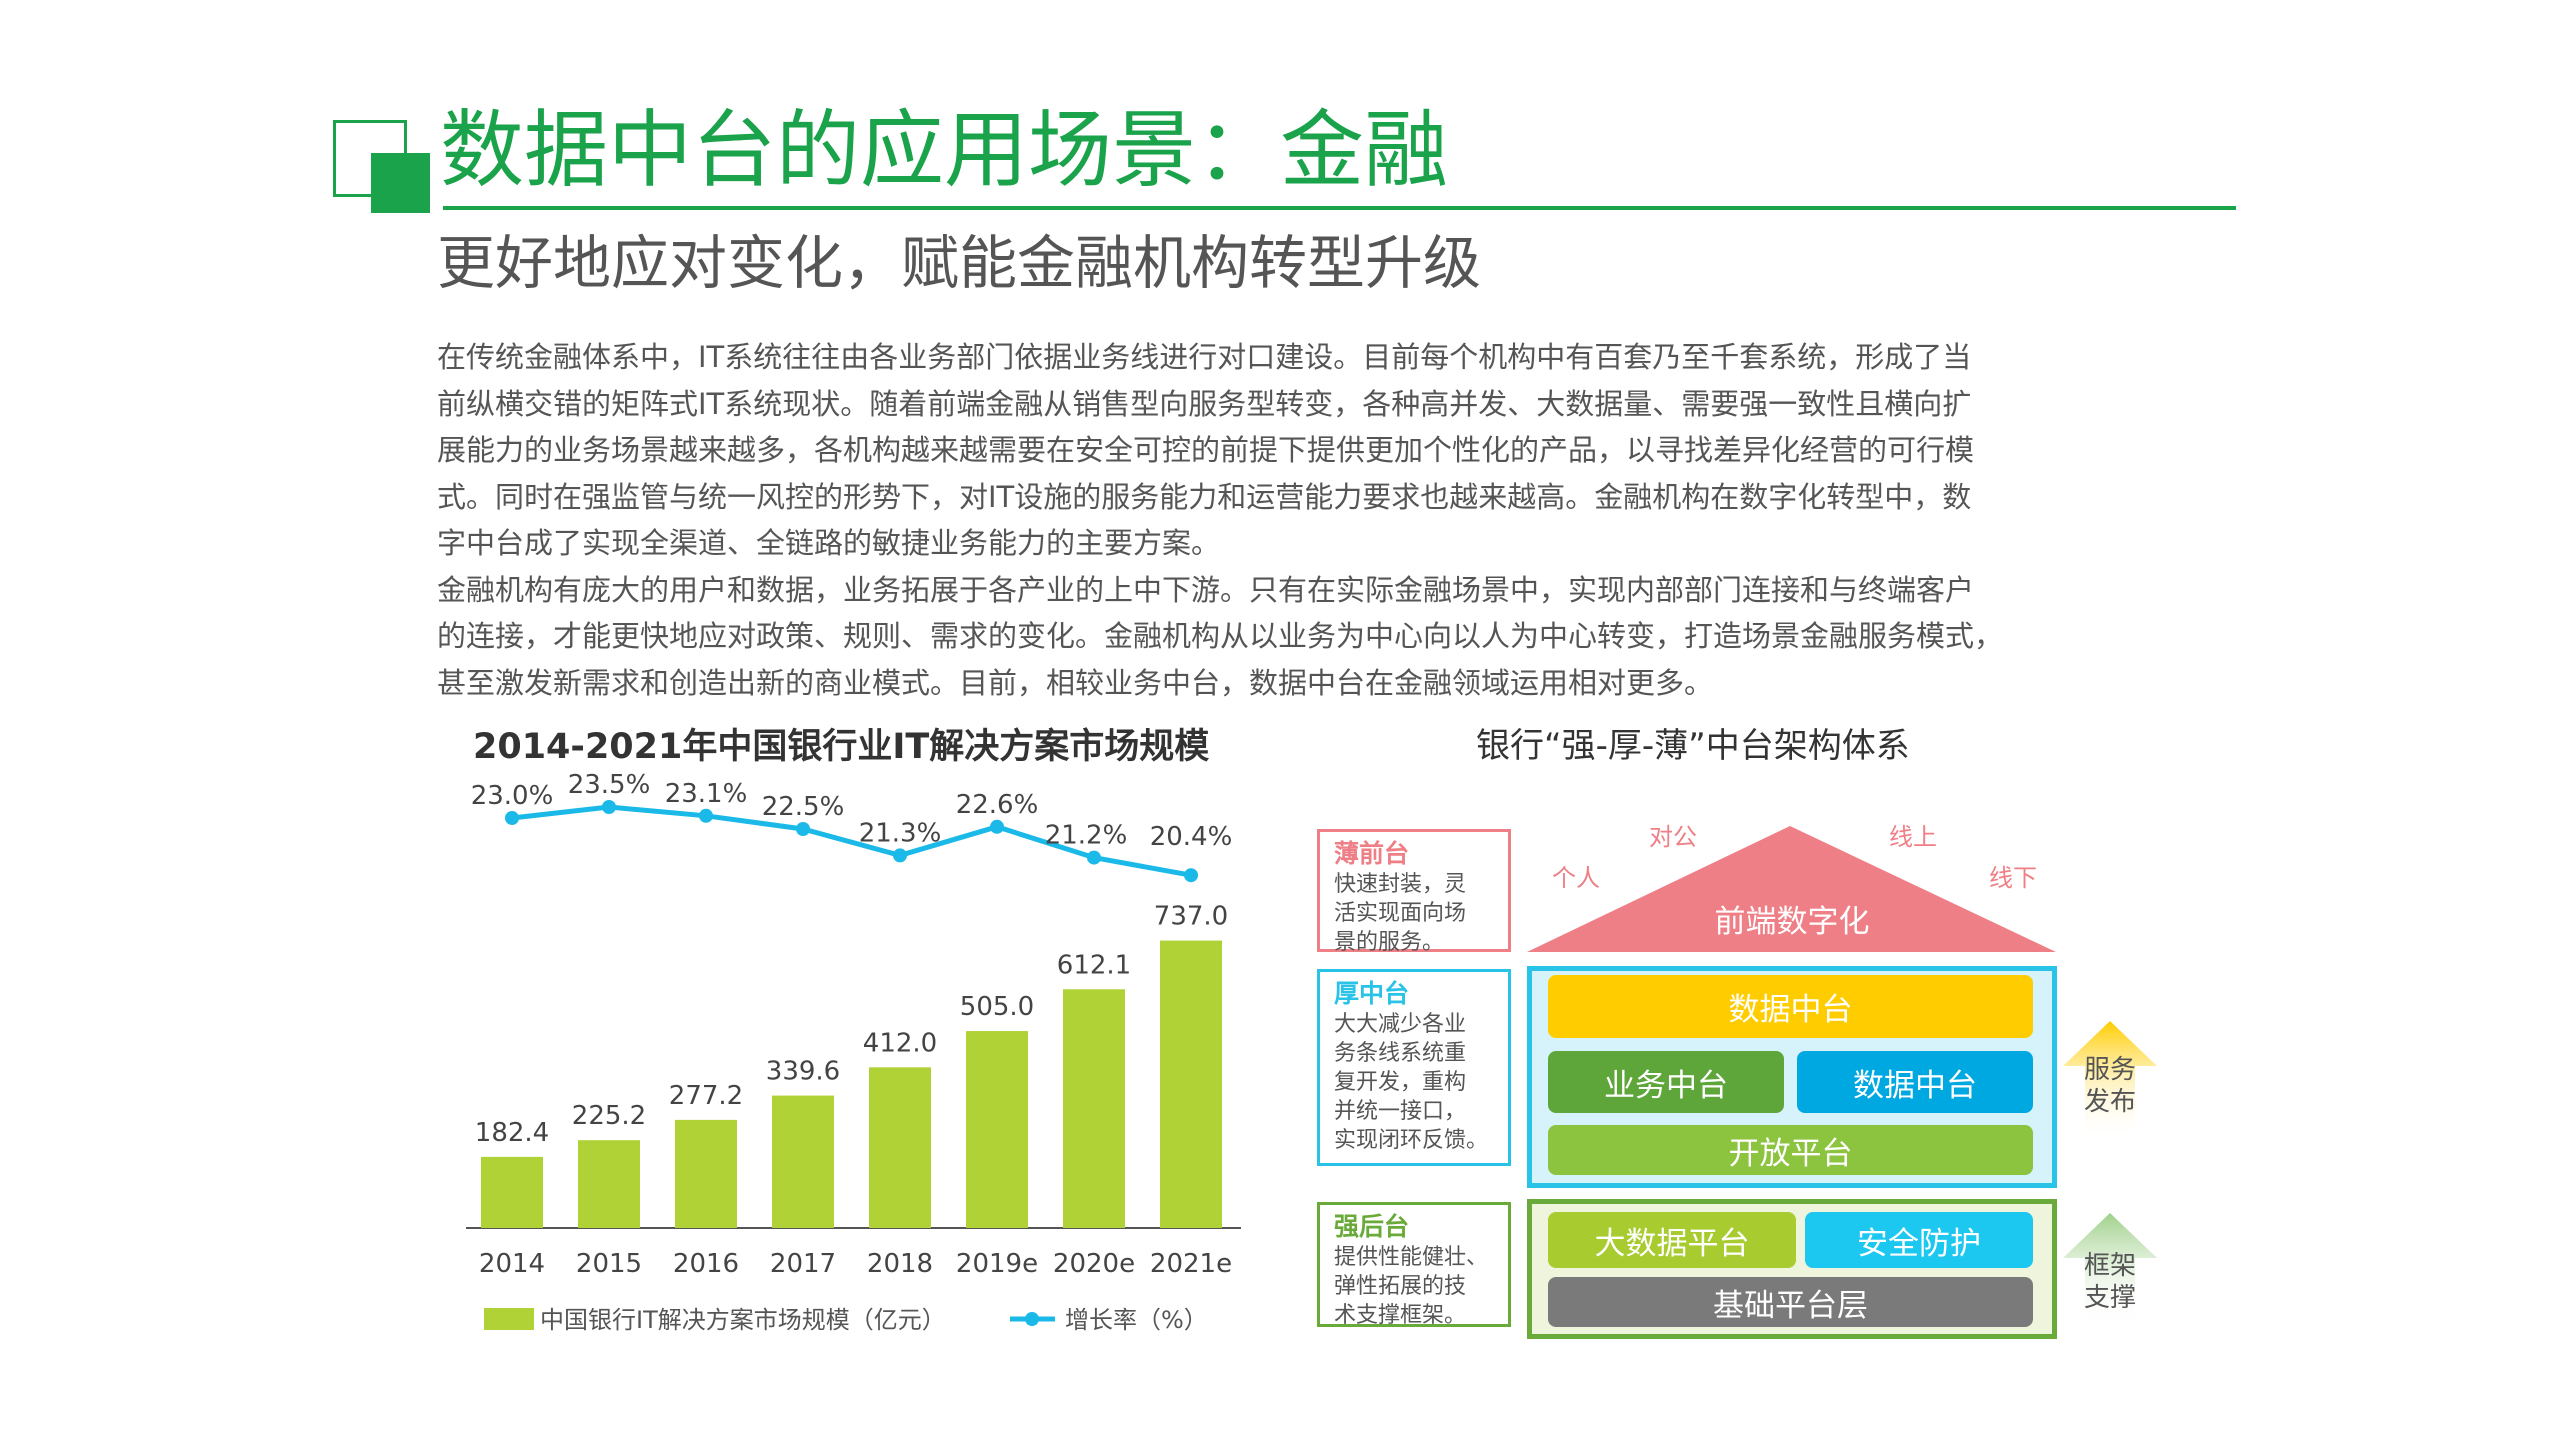 The height and width of the screenshot is (1440, 2560). I want to click on growth-line, so click(851, 841).